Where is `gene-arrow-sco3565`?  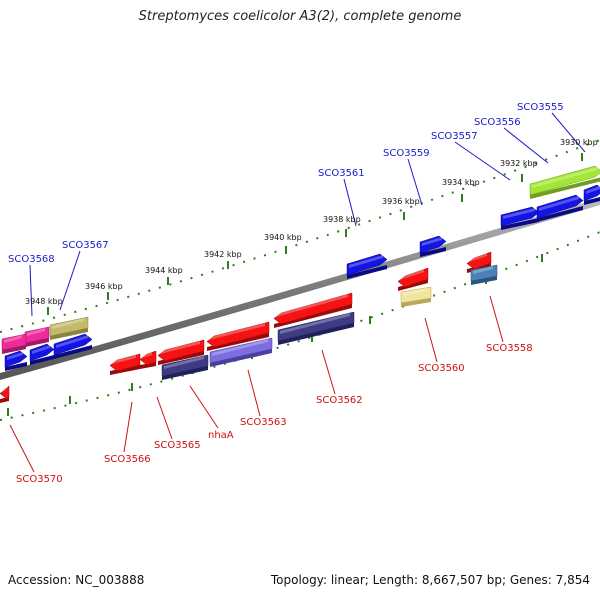 gene-arrow-sco3565 is located at coordinates (148, 359).